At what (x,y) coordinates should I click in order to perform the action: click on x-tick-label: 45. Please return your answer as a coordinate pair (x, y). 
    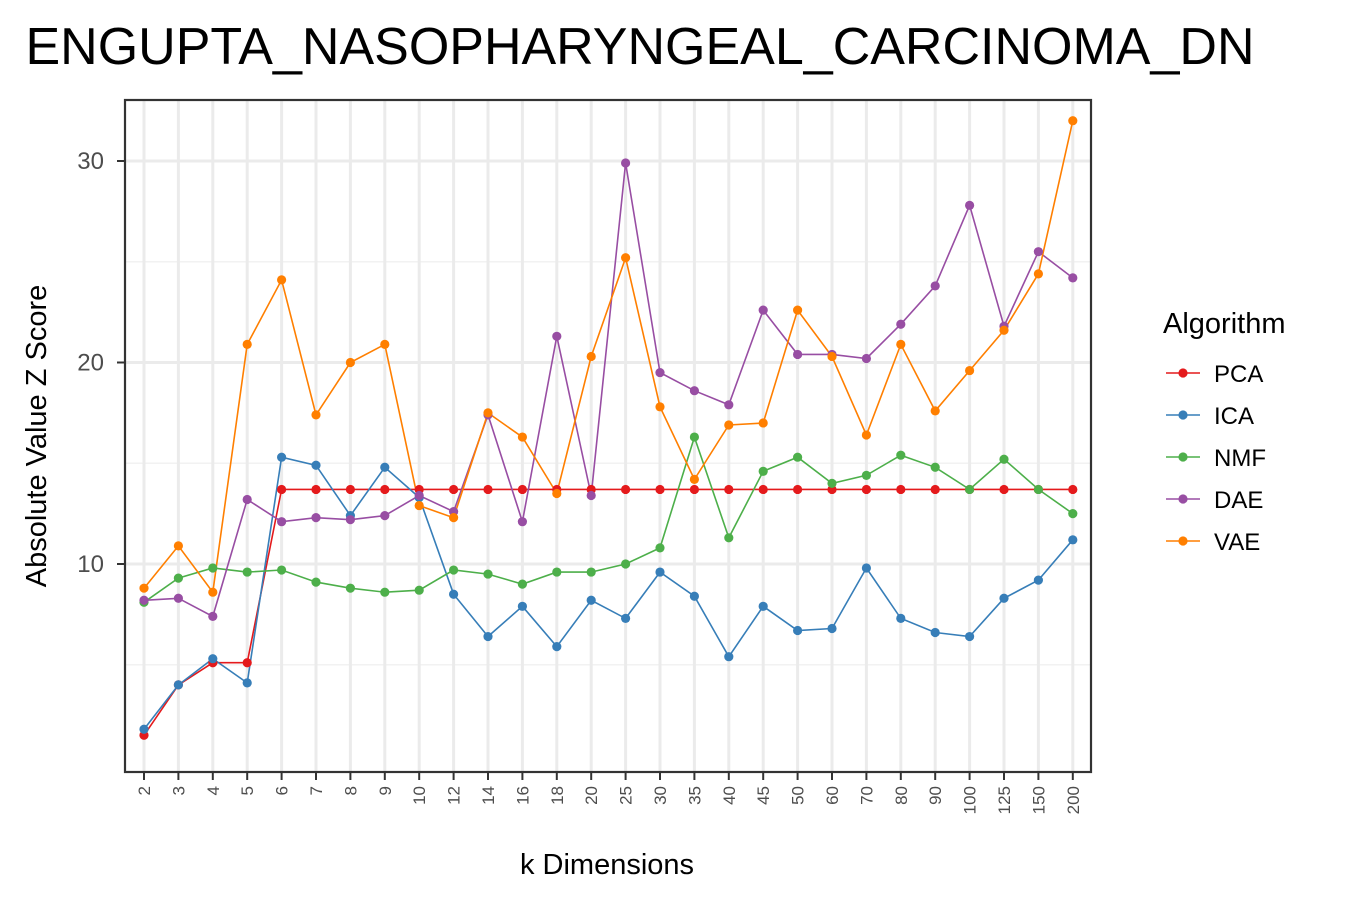
    Looking at the image, I should click on (763, 795).